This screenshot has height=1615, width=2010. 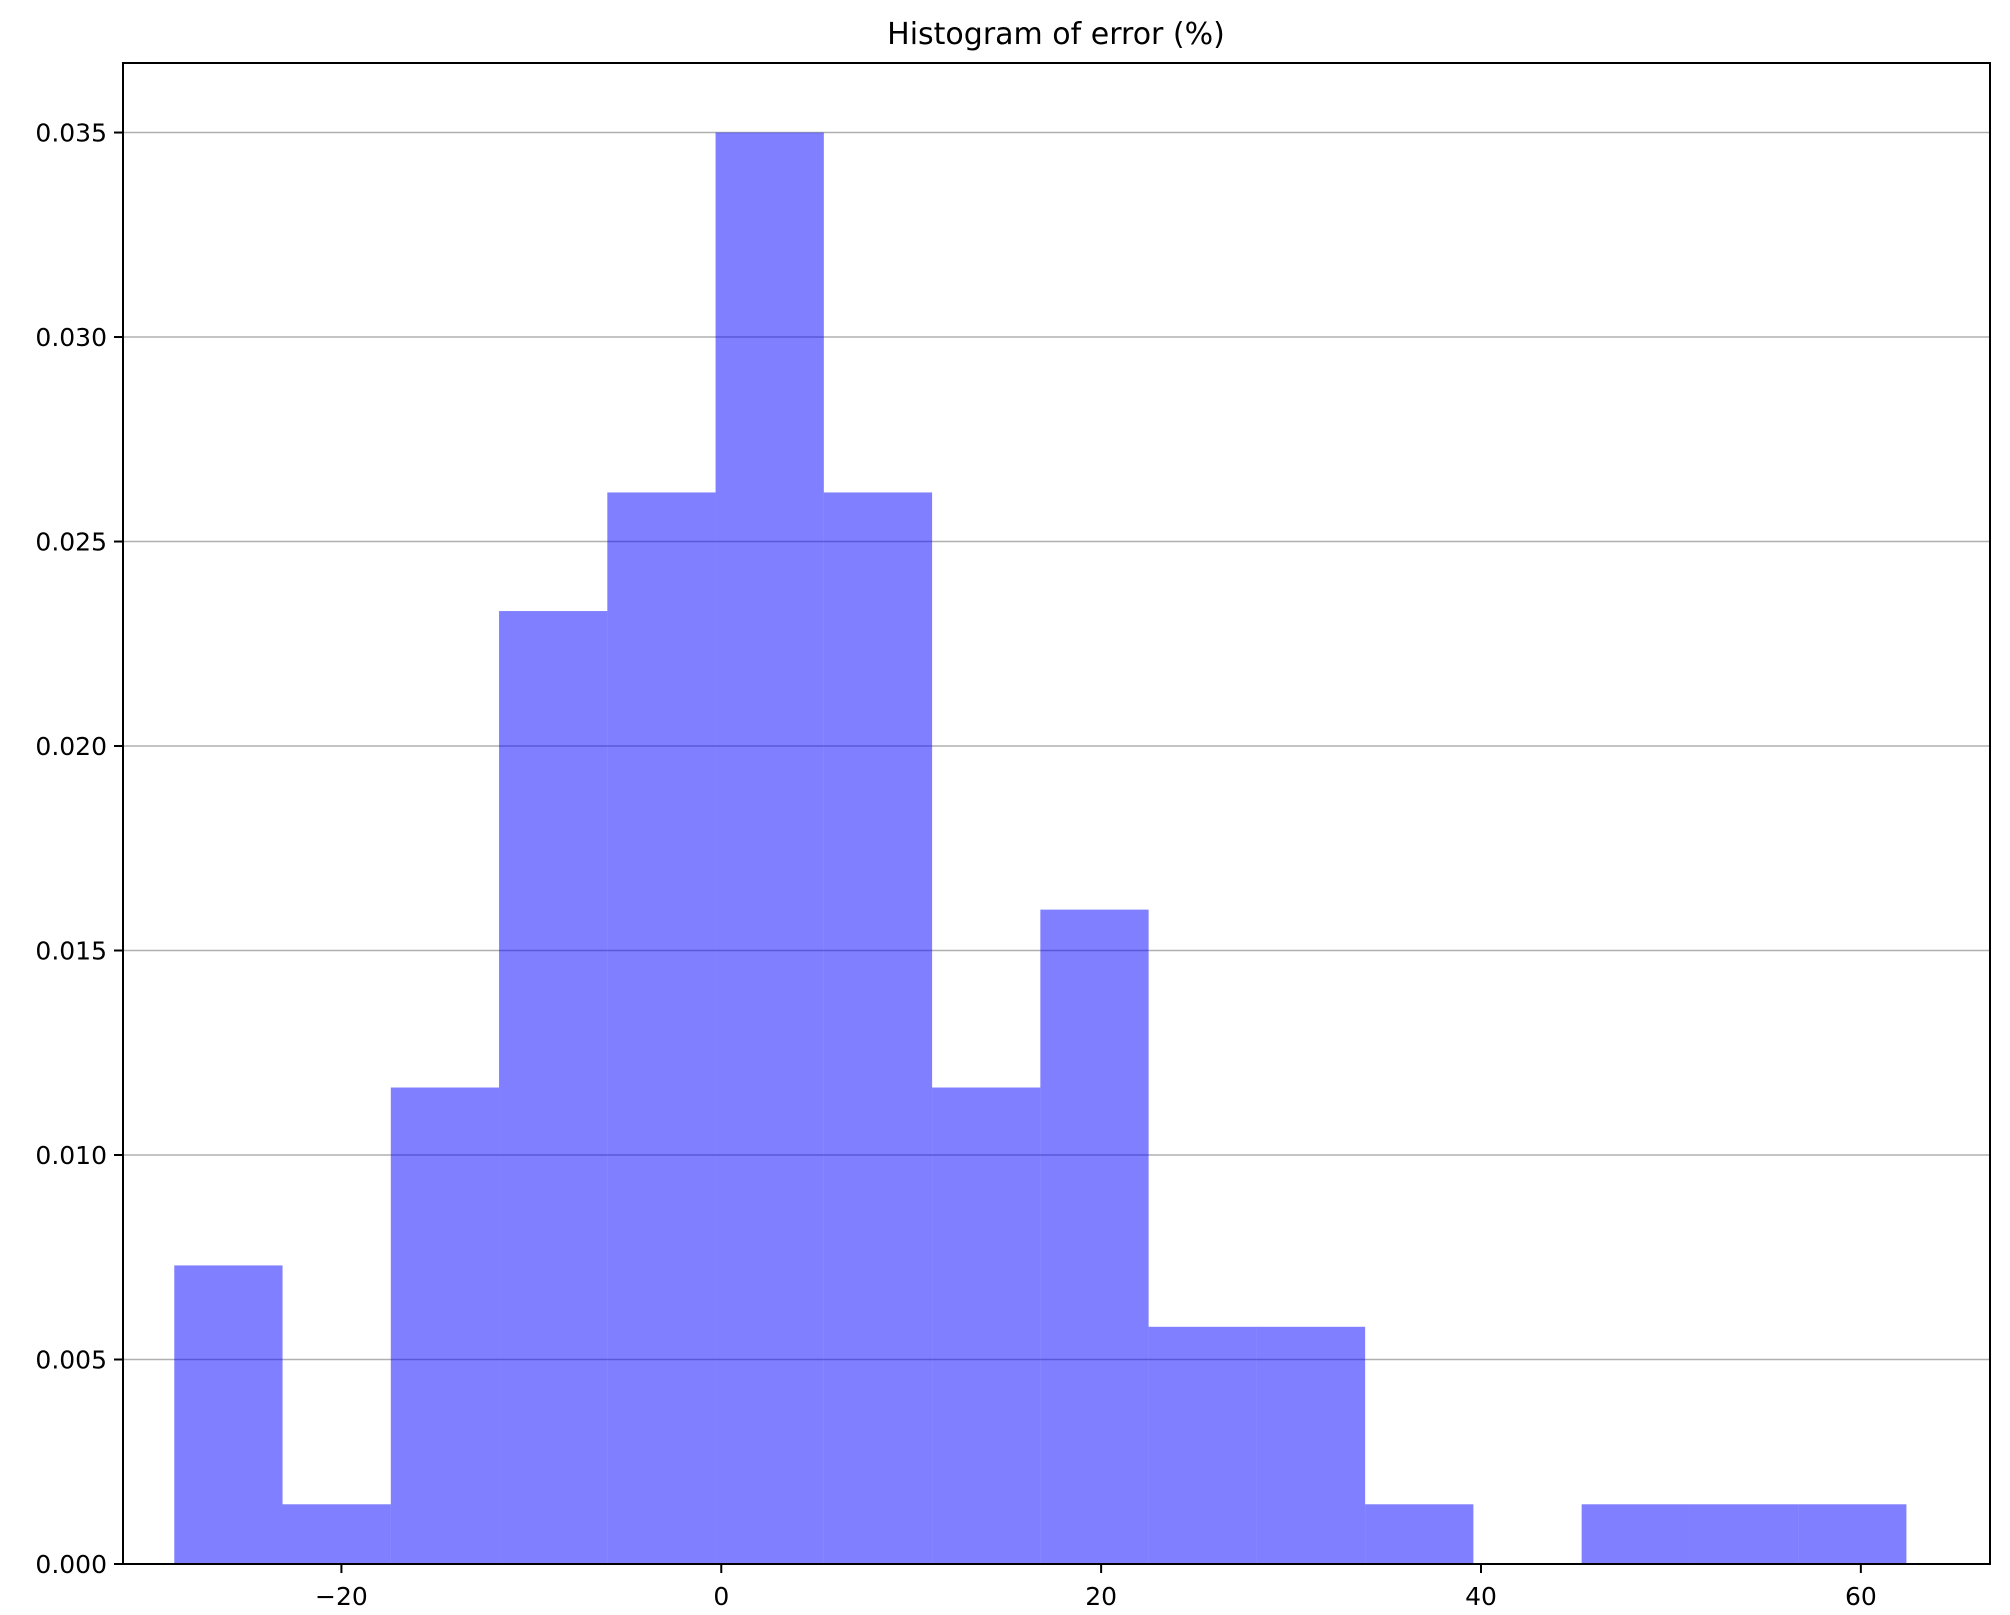 I want to click on y-tick-label: 0.000, so click(x=71, y=1564).